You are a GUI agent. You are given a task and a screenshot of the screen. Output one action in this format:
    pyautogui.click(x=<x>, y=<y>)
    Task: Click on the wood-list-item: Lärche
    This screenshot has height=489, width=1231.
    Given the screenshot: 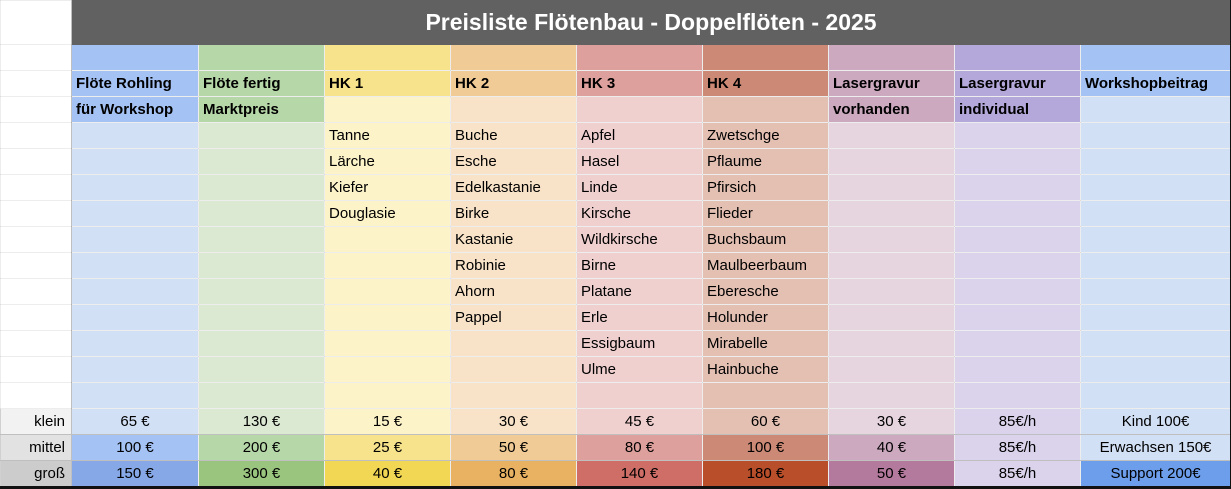 What is the action you would take?
    pyautogui.click(x=388, y=162)
    